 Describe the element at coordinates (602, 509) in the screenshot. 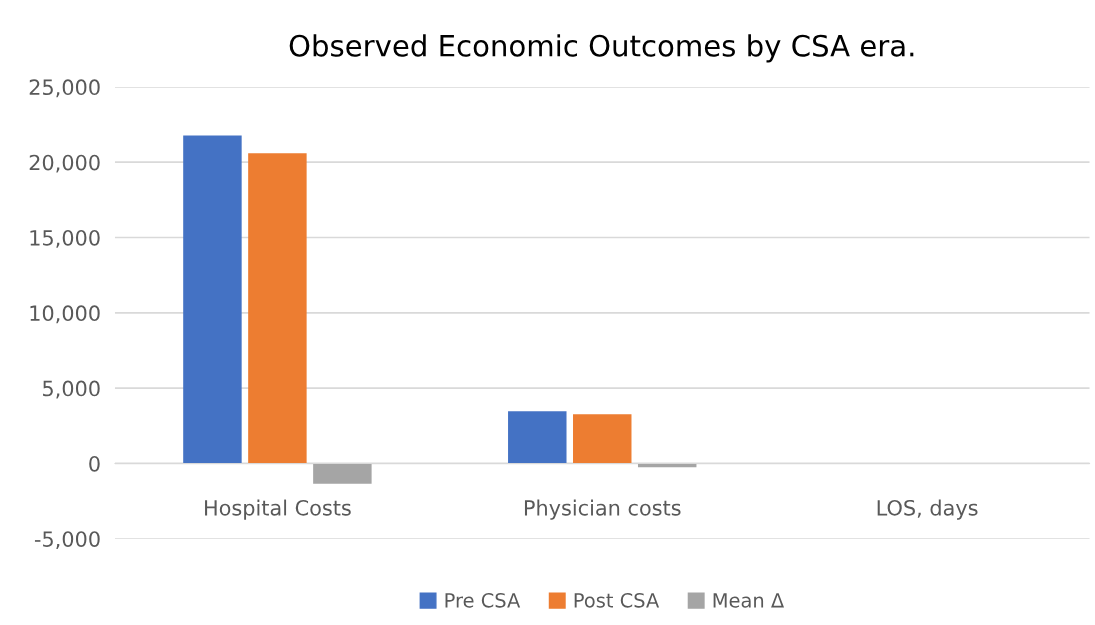

I see `x-tick-label: Physician costs` at that location.